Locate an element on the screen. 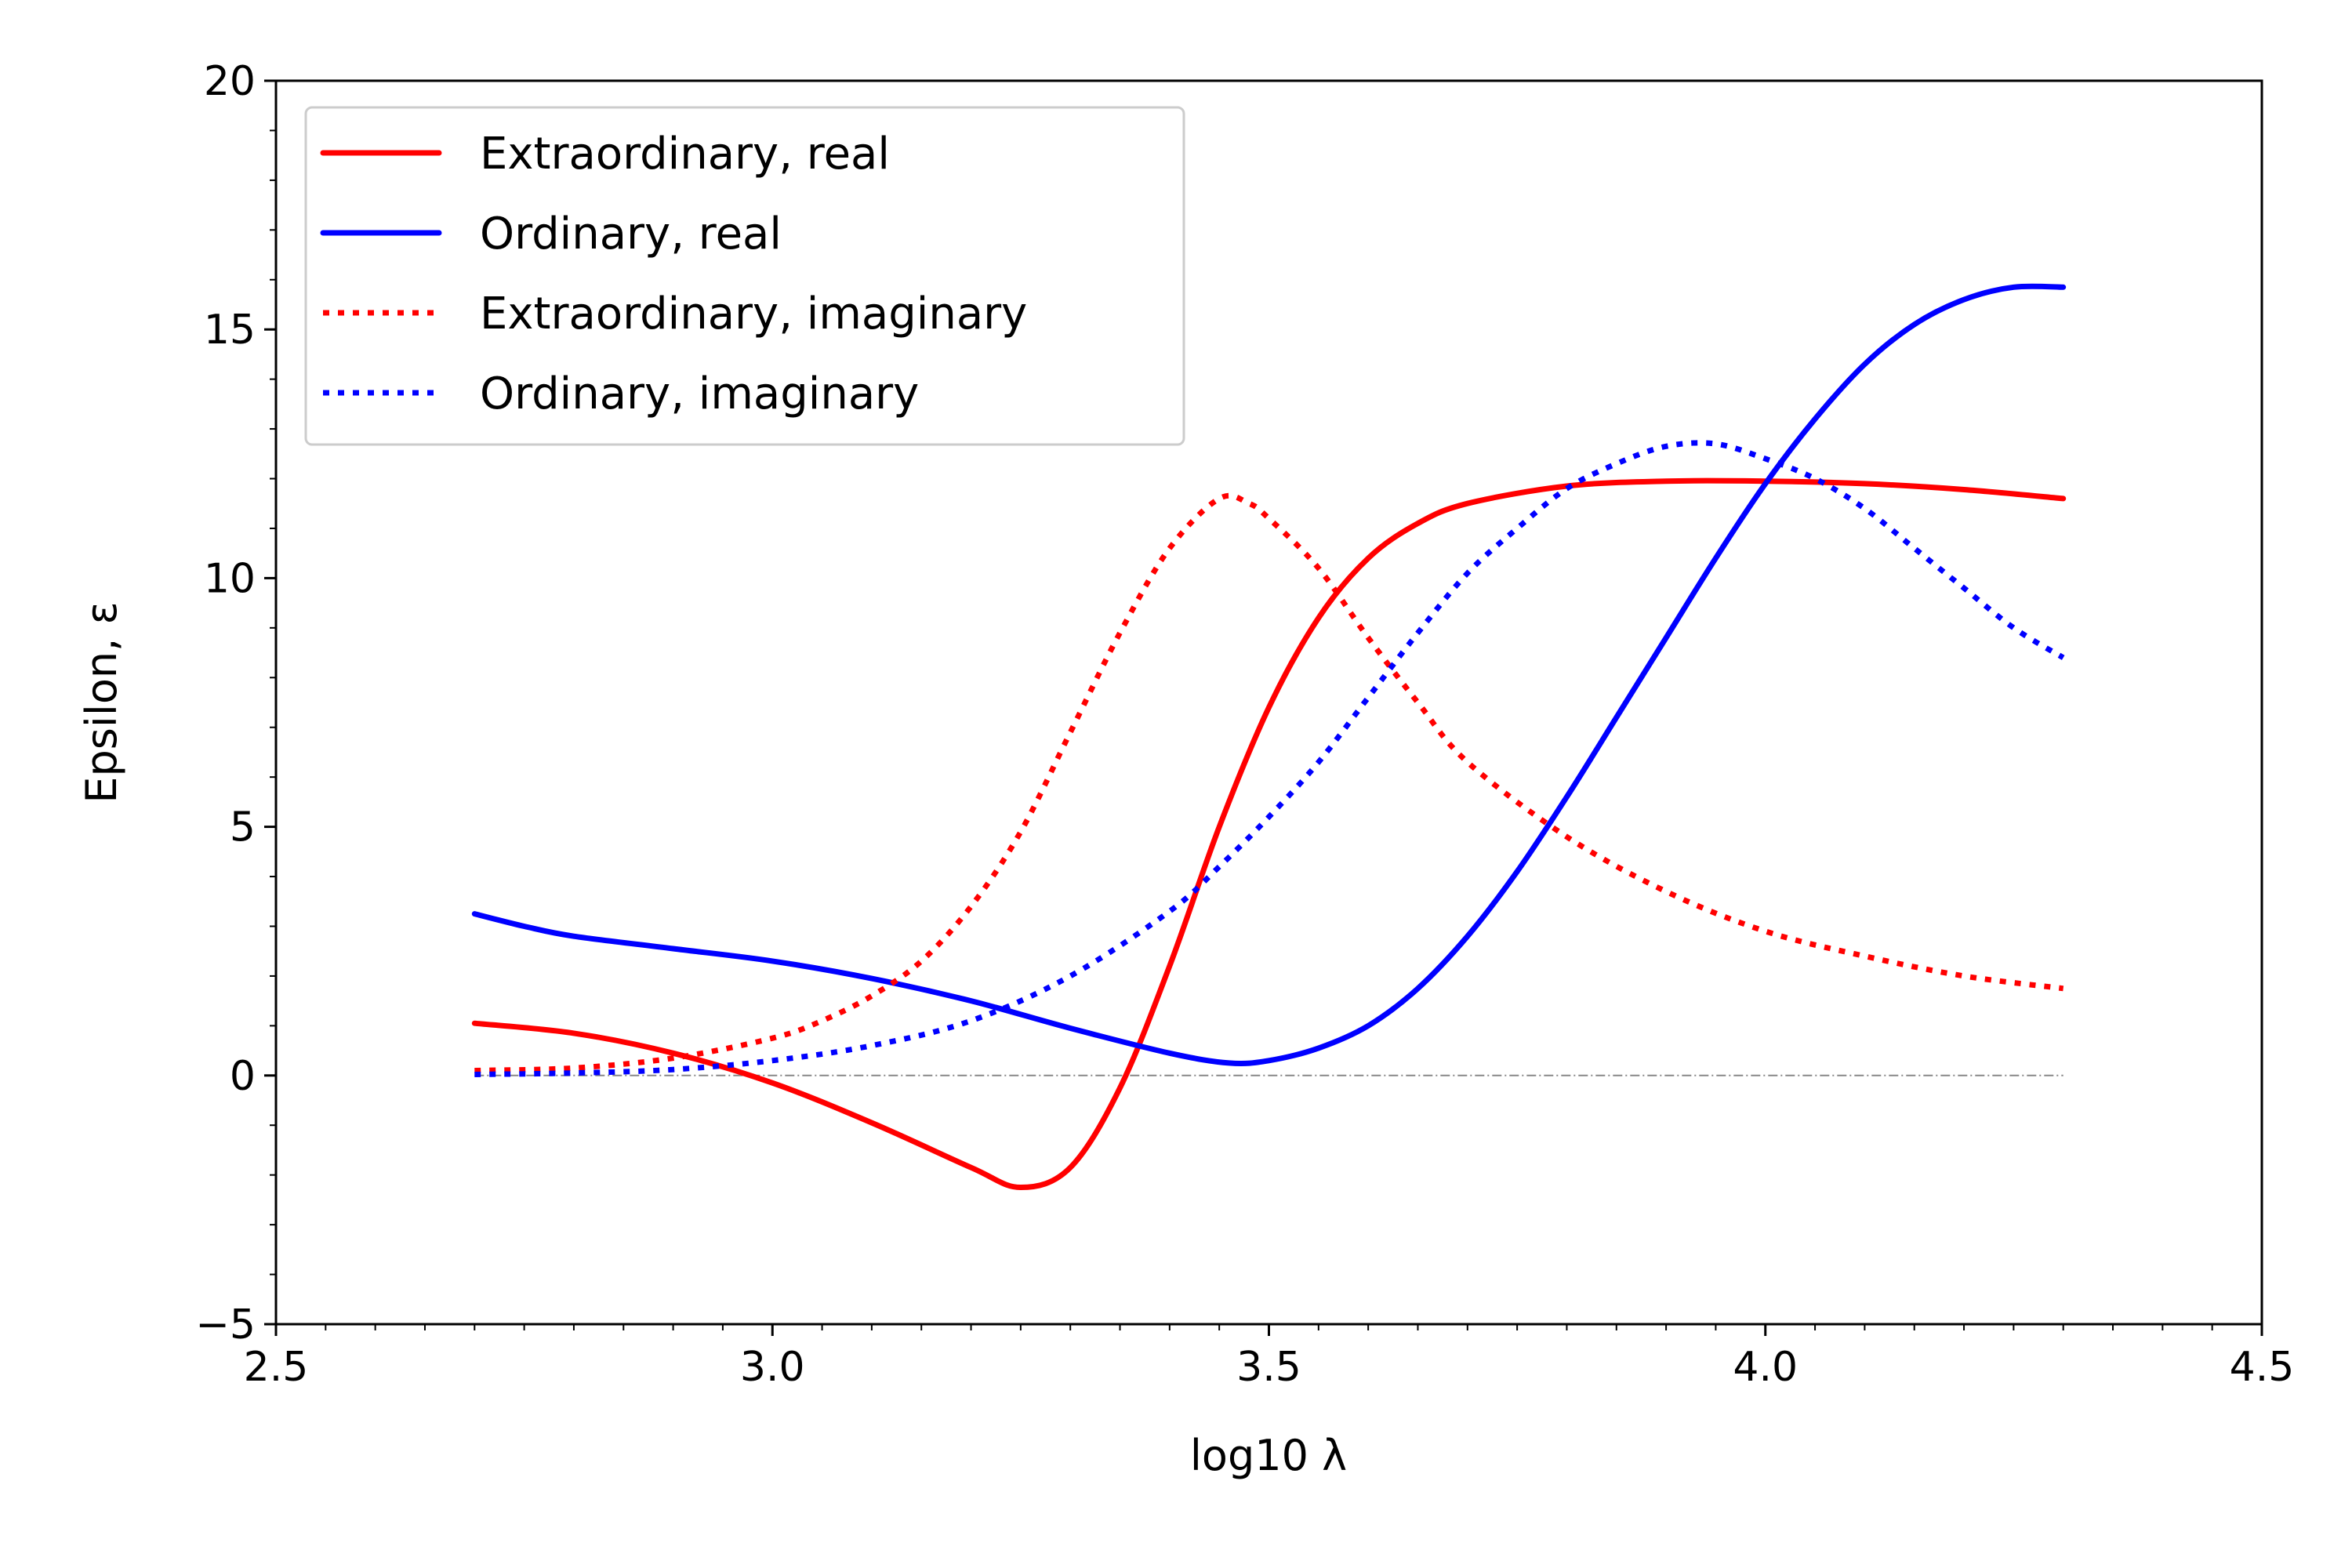  x-tick-label: 4.5 is located at coordinates (2262, 1367).